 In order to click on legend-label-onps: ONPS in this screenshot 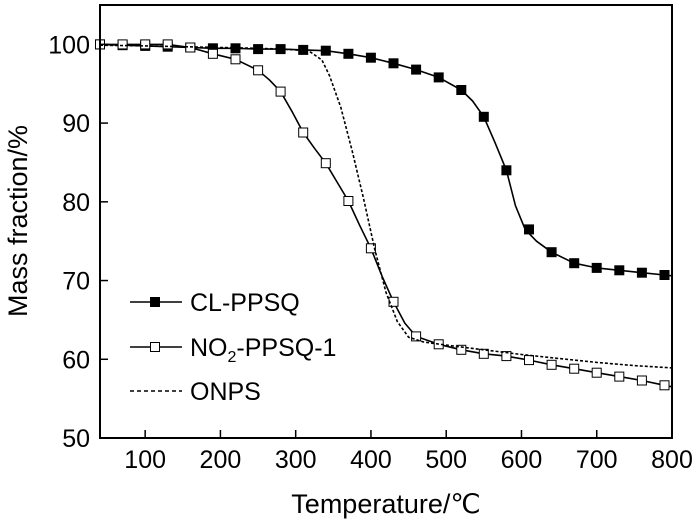, I will do `click(225, 392)`.